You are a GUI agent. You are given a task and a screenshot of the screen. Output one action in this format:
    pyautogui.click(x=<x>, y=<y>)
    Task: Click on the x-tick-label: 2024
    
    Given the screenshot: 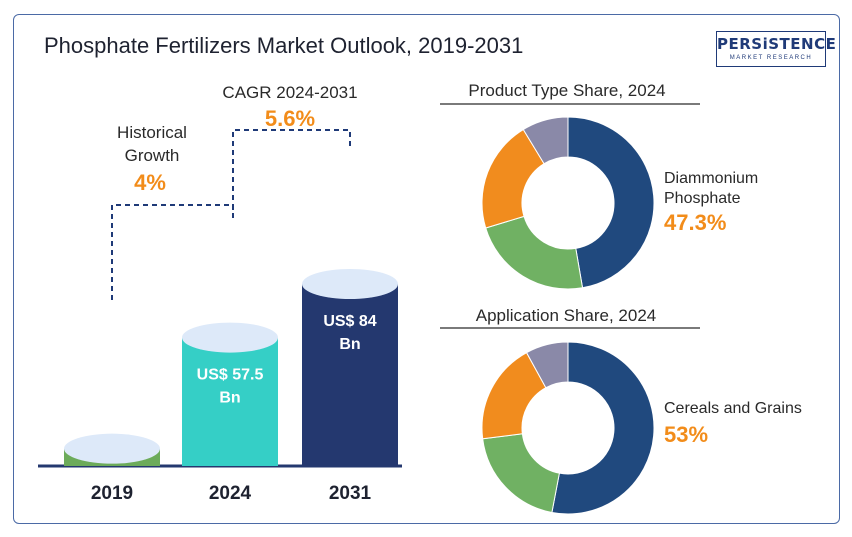 What is the action you would take?
    pyautogui.click(x=230, y=493)
    